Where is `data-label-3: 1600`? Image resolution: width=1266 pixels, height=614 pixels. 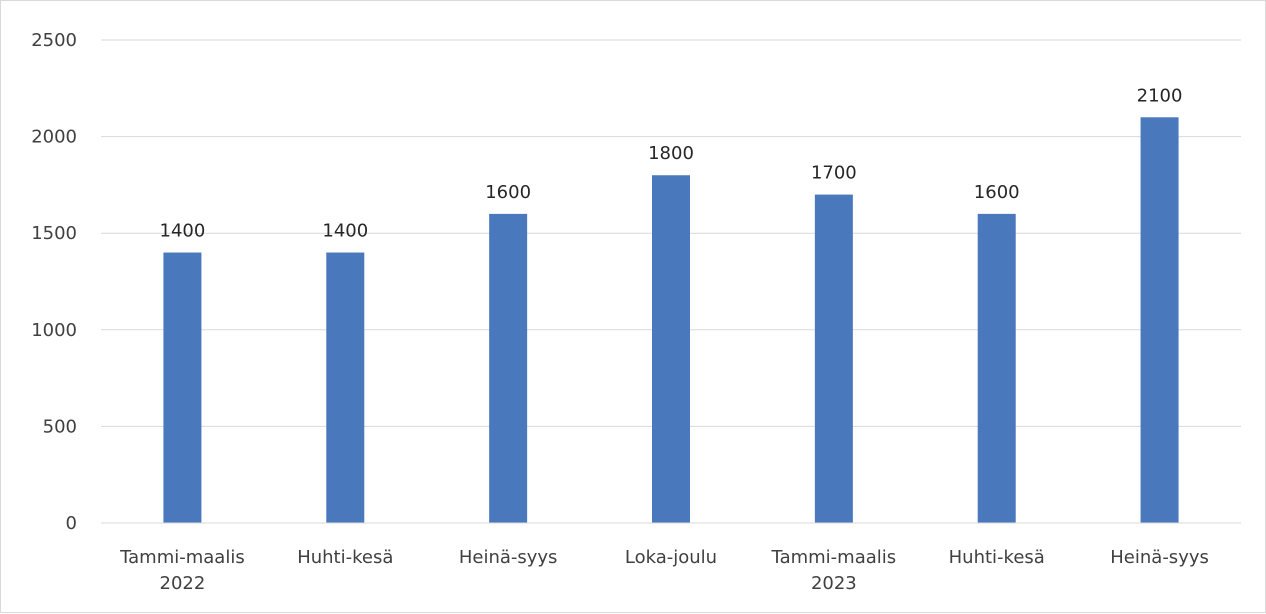 data-label-3: 1600 is located at coordinates (508, 192).